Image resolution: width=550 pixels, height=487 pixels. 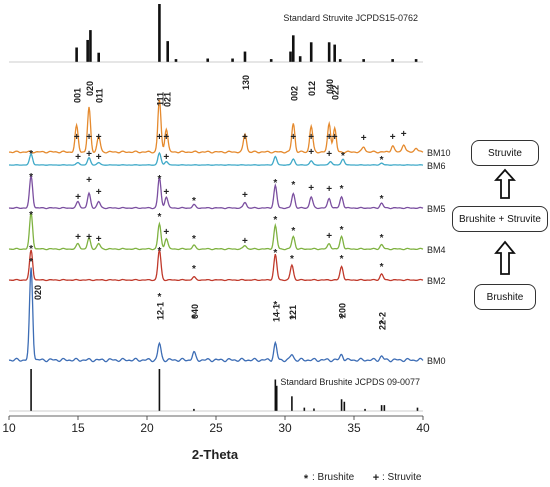 What do you see at coordinates (9, 428) in the screenshot?
I see `x-tick-label: 10` at bounding box center [9, 428].